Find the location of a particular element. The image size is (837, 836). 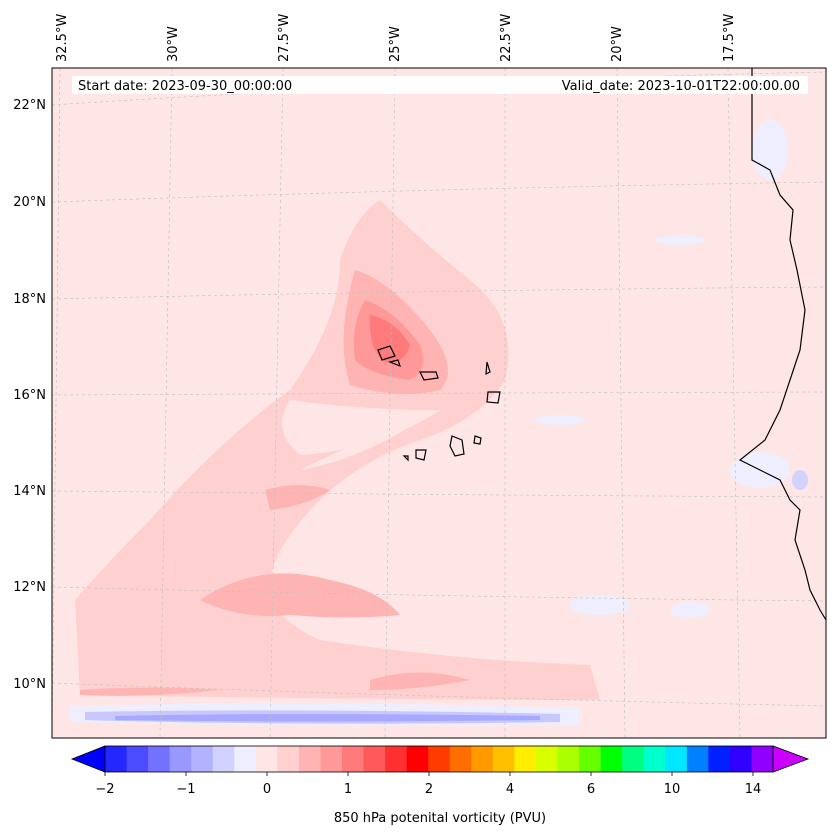

colorbar-ticks: −2 −1 0 1 2 4 6 10 14 is located at coordinates (428, 784).